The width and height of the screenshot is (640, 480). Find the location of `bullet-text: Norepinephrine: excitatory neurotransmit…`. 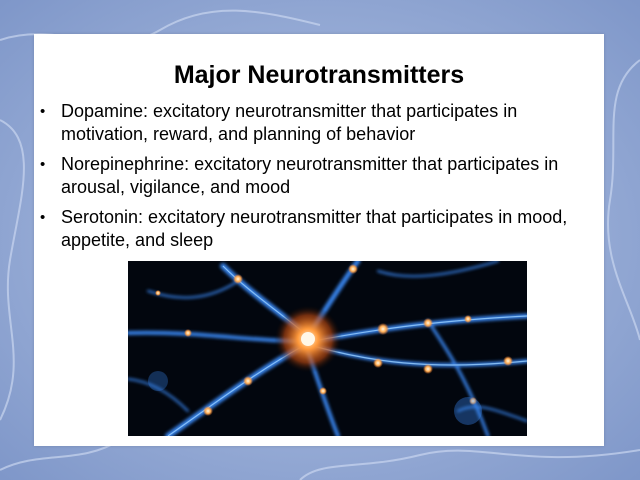

bullet-text: Norepinephrine: excitatory neurotransmit… is located at coordinates (310, 175).